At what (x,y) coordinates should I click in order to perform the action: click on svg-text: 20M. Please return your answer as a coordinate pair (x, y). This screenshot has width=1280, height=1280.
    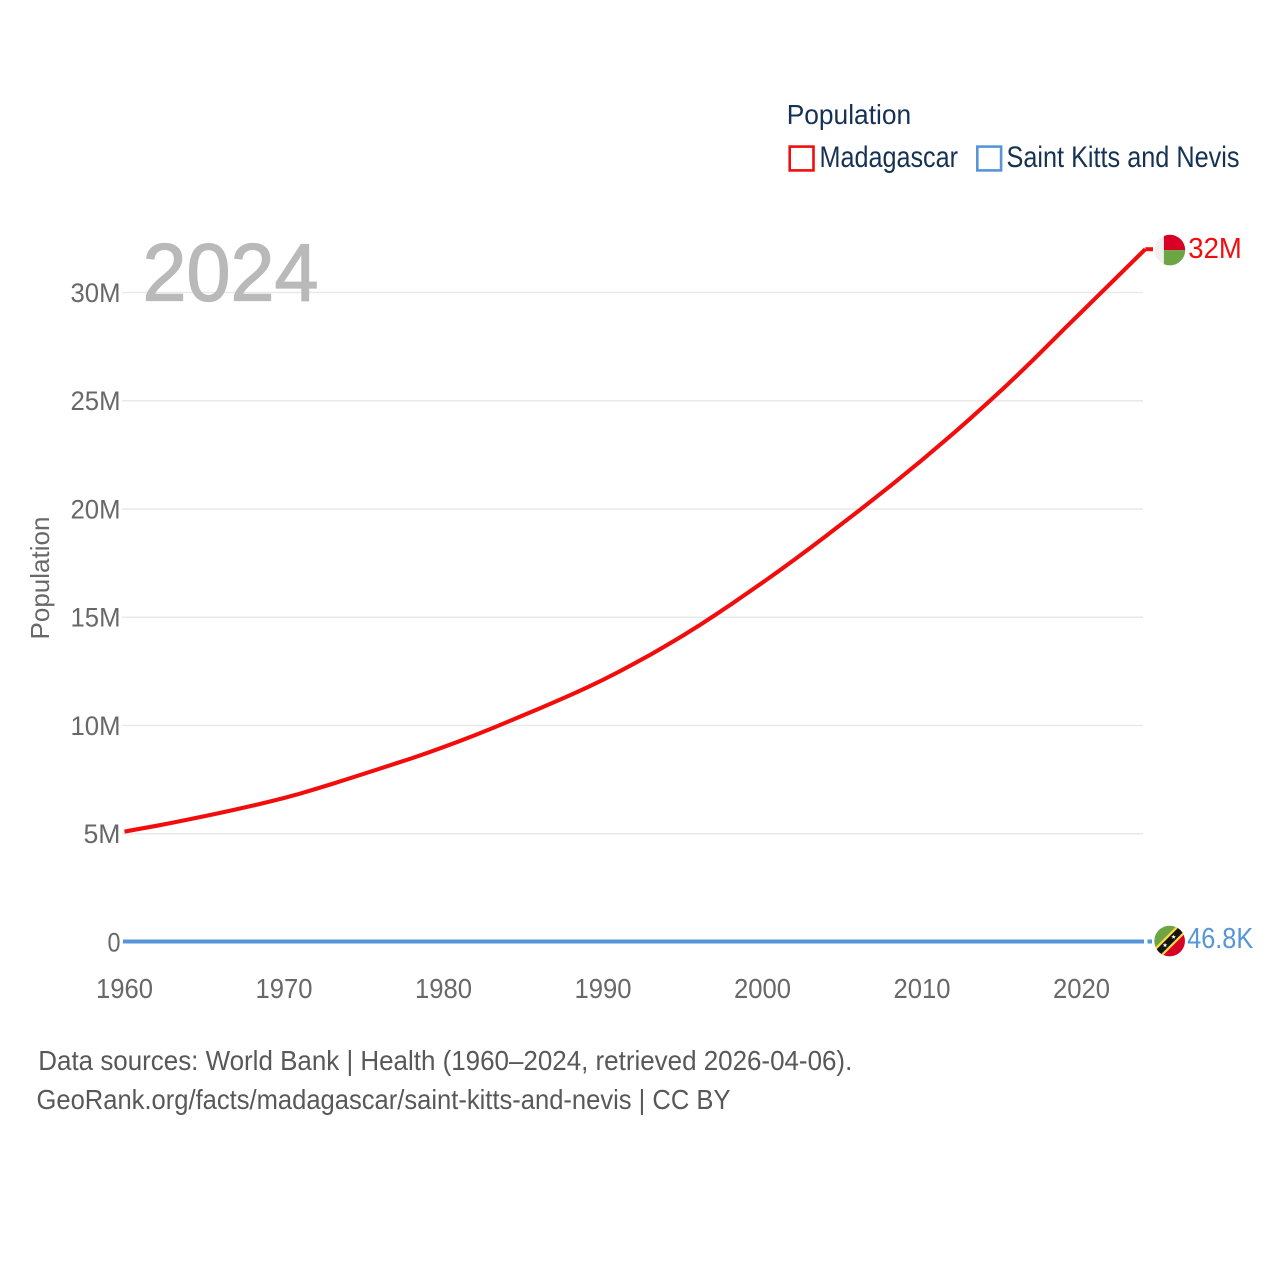
    Looking at the image, I should click on (96, 509).